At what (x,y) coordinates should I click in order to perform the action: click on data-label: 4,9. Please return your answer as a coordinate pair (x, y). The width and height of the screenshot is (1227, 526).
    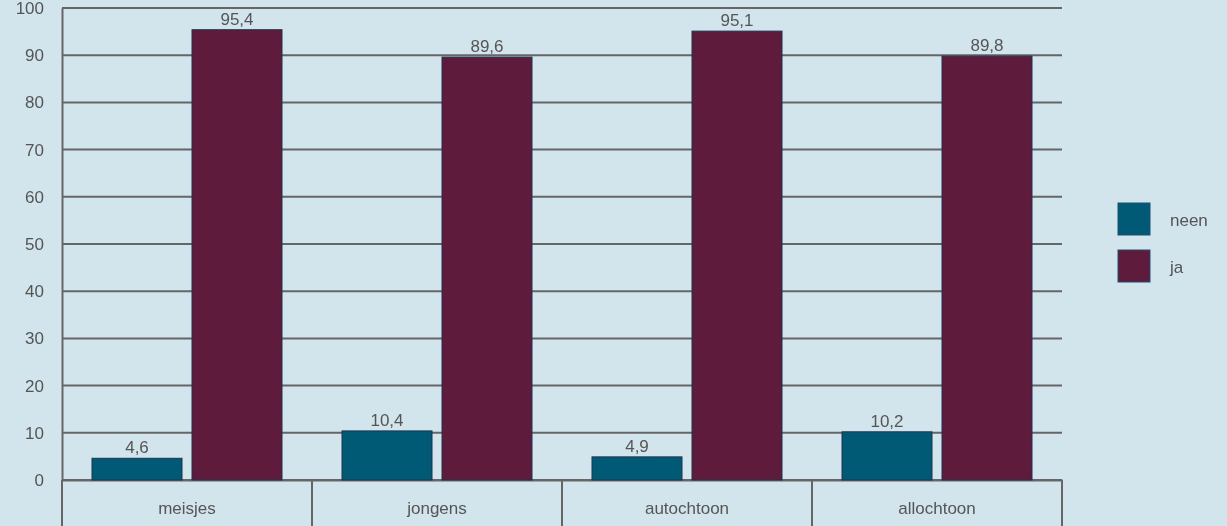
    Looking at the image, I should click on (637, 446).